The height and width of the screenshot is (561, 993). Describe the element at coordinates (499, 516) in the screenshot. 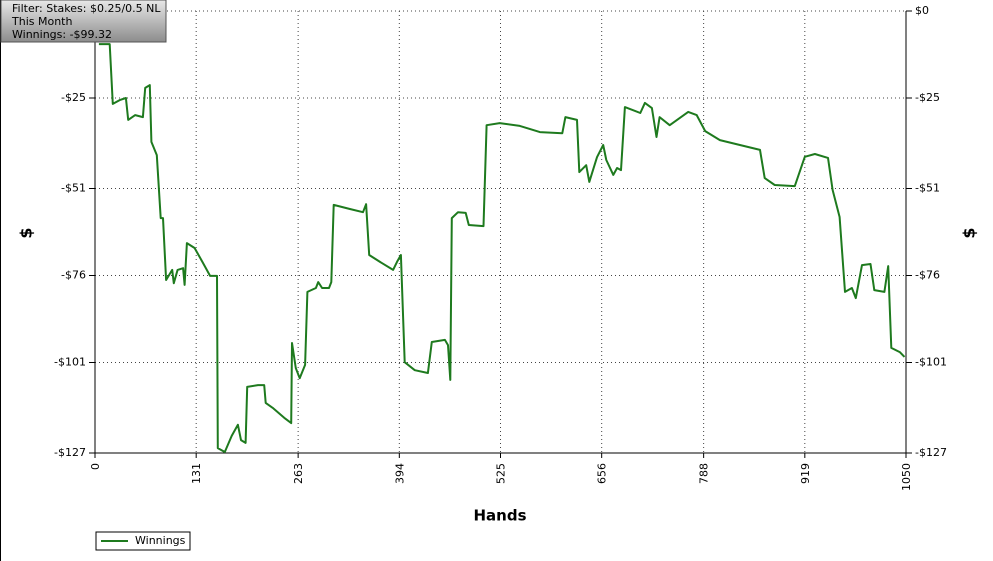

I see `x-axis-title: Hands` at that location.